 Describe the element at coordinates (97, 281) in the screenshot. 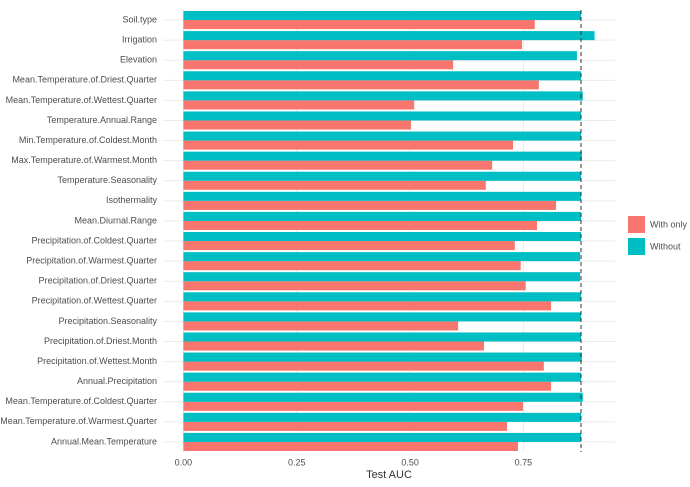

I see `y-tick-label: Precipitation.of.Driest.Quarter` at that location.